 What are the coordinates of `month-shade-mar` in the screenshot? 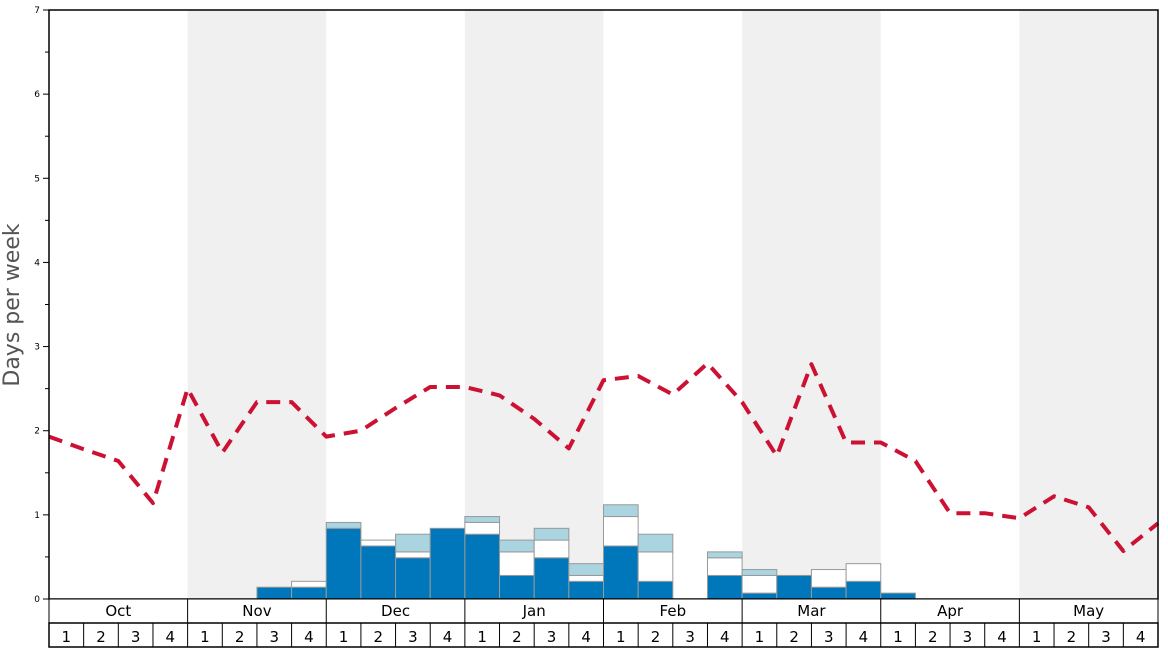 It's located at (811, 304).